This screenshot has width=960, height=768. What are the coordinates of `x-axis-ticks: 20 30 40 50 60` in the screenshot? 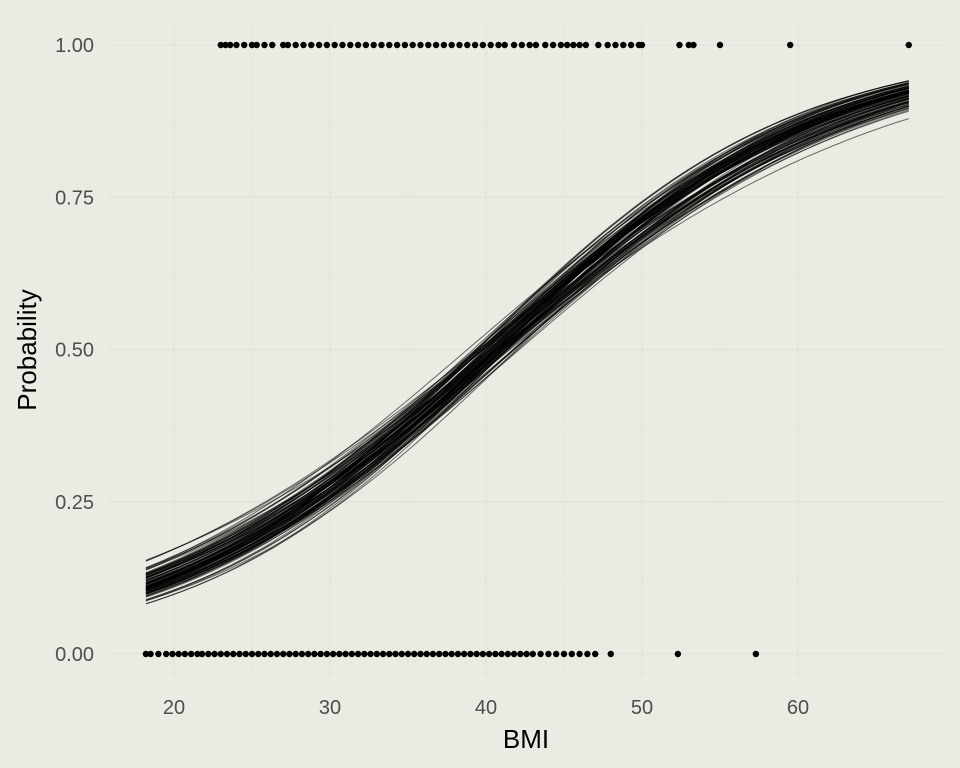 It's located at (486, 708).